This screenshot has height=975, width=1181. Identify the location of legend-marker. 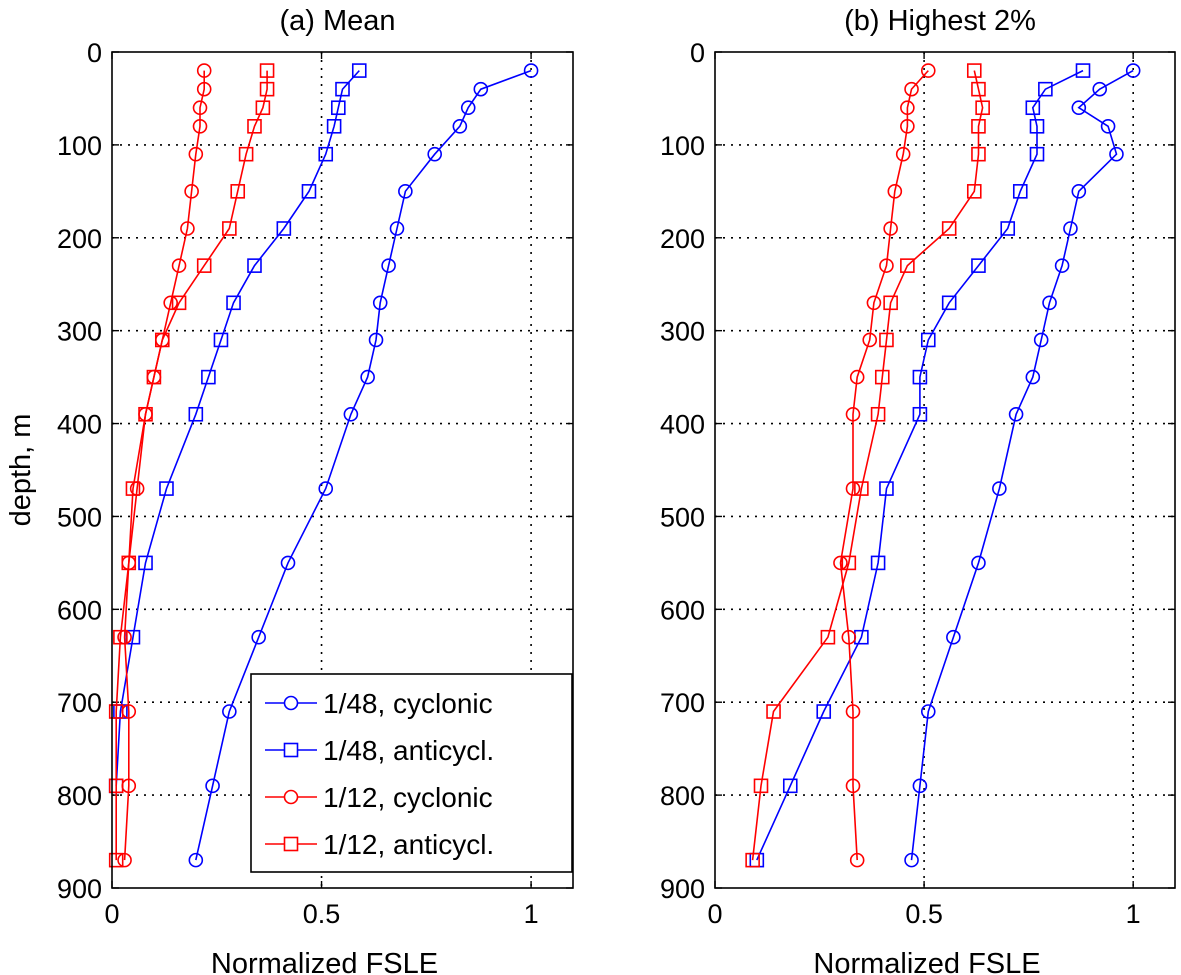
(291, 703).